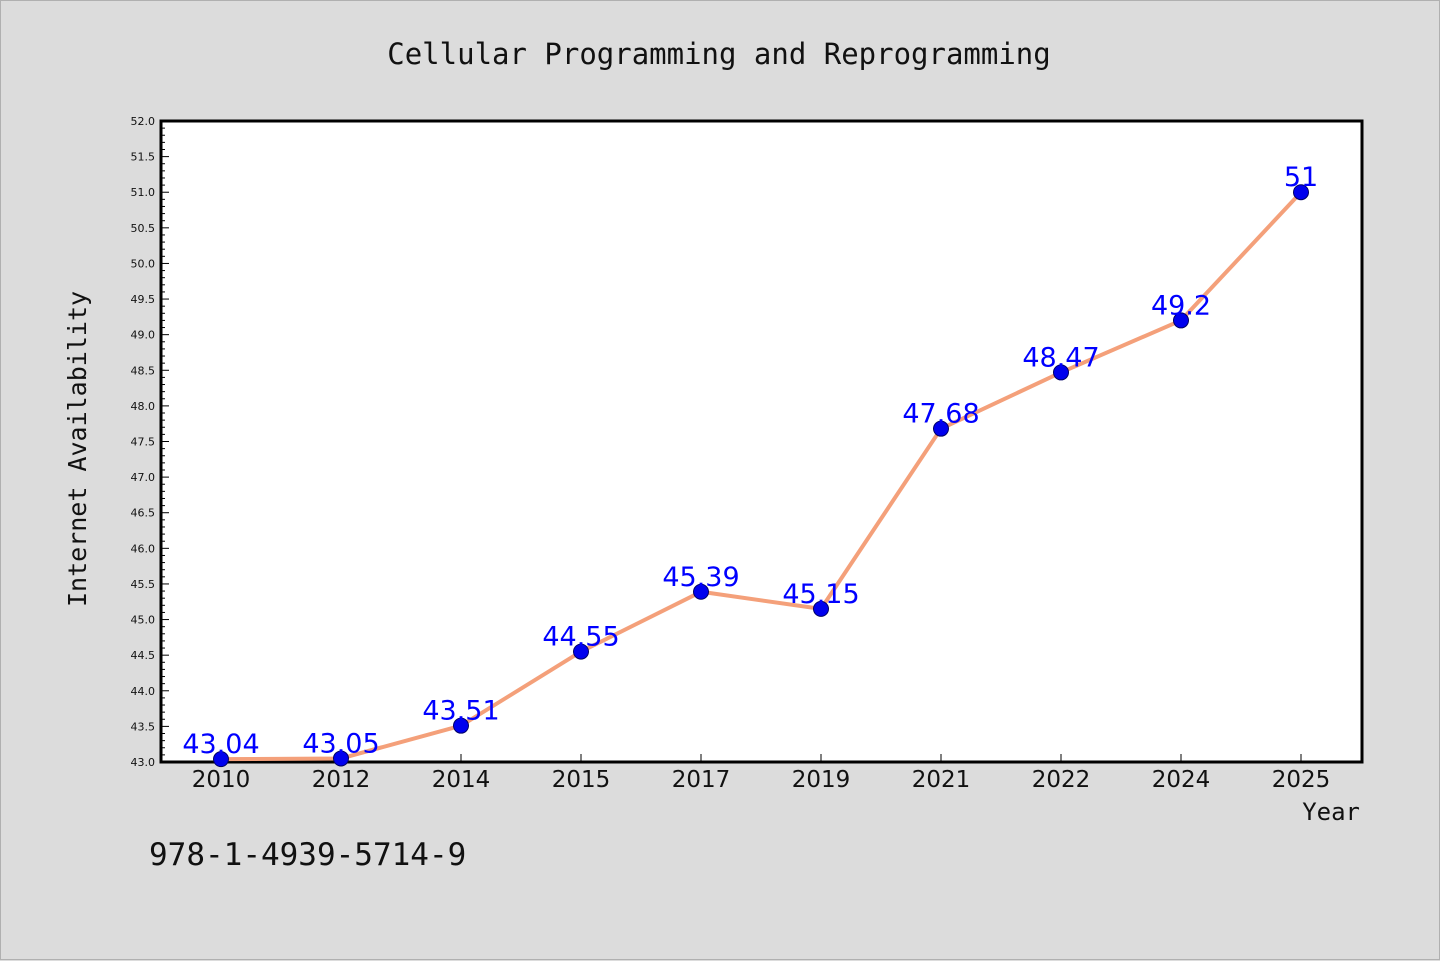 This screenshot has width=1440, height=961. What do you see at coordinates (1060, 357) in the screenshot?
I see `data-label: 48.47` at bounding box center [1060, 357].